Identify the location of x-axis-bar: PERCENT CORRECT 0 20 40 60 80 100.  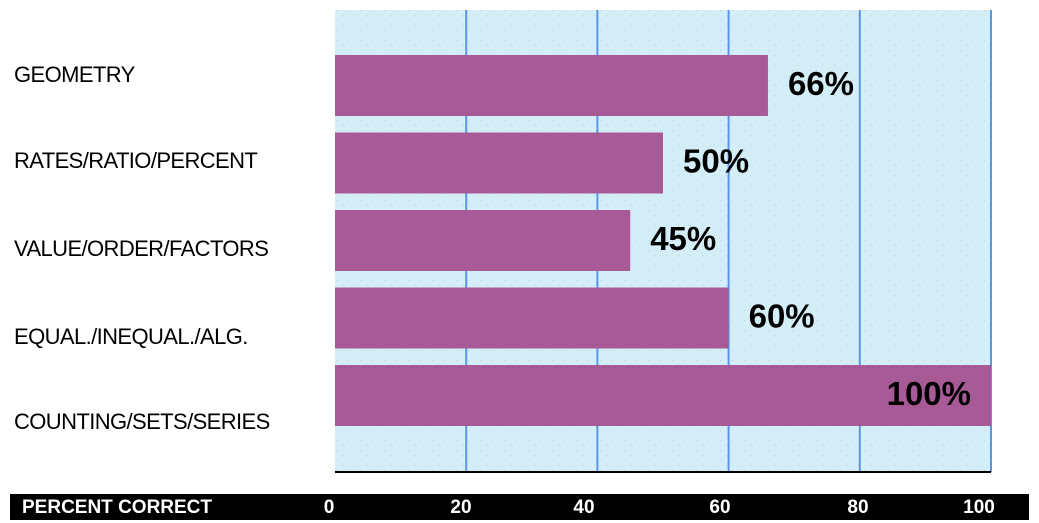
(519, 507).